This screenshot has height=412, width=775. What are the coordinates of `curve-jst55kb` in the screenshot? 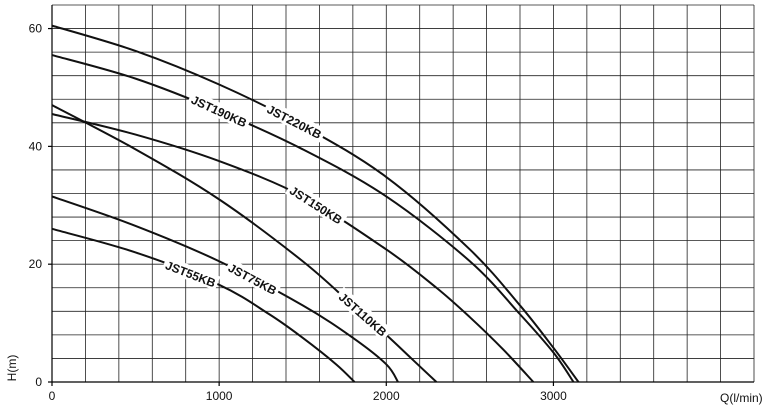 It's located at (203, 305).